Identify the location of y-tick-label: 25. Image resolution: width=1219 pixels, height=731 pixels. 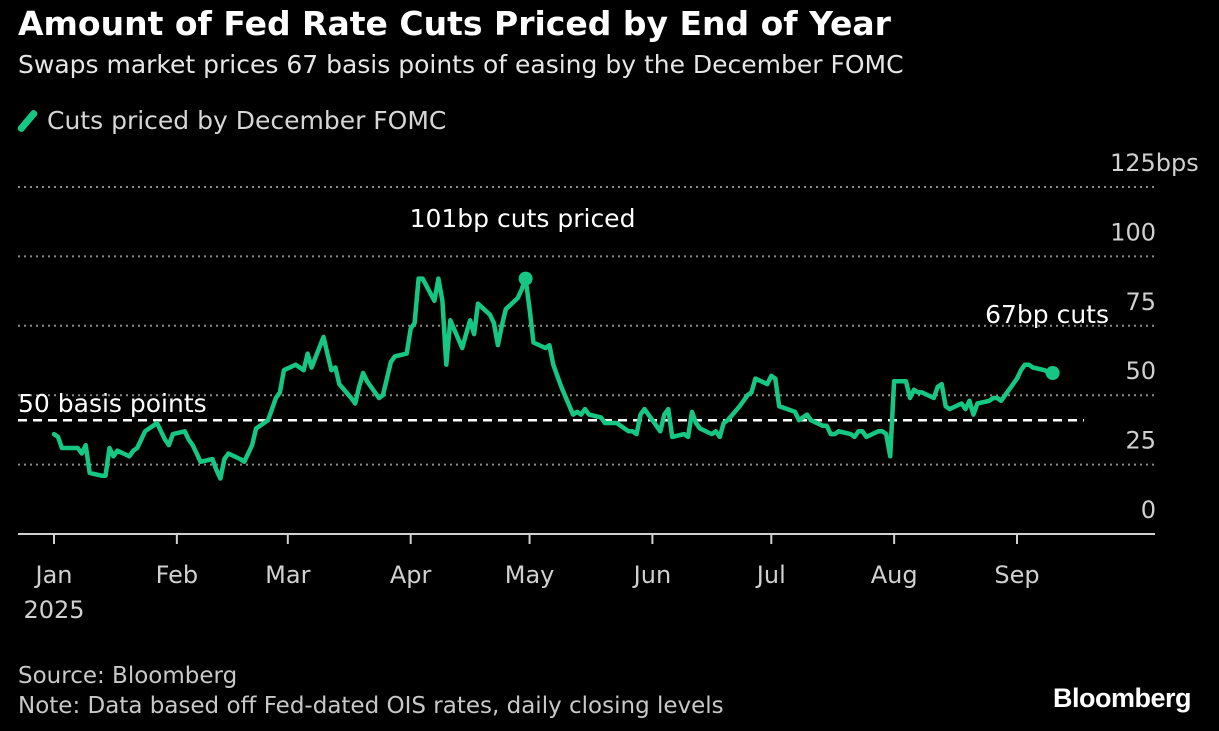
(1140, 441).